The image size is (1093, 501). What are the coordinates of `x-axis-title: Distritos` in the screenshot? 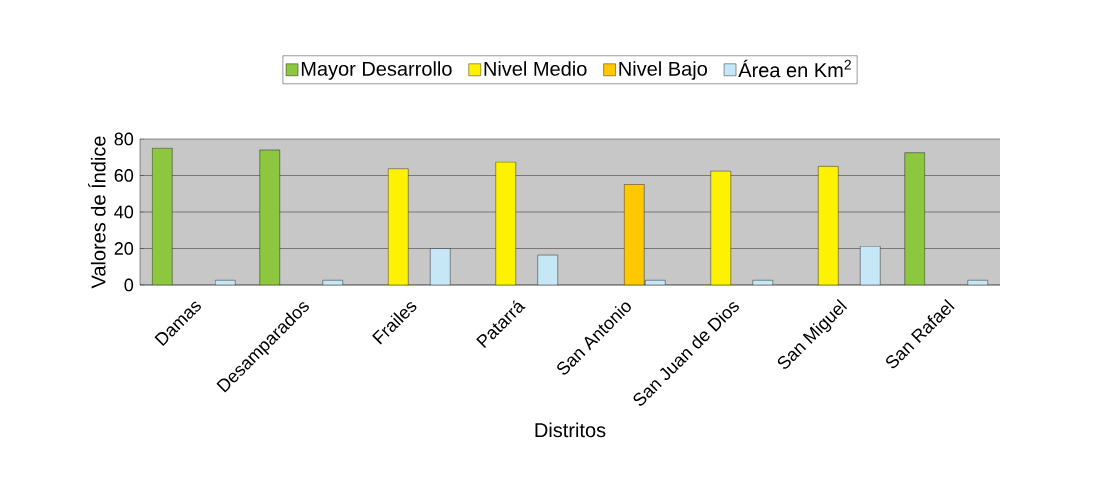 It's located at (570, 430).